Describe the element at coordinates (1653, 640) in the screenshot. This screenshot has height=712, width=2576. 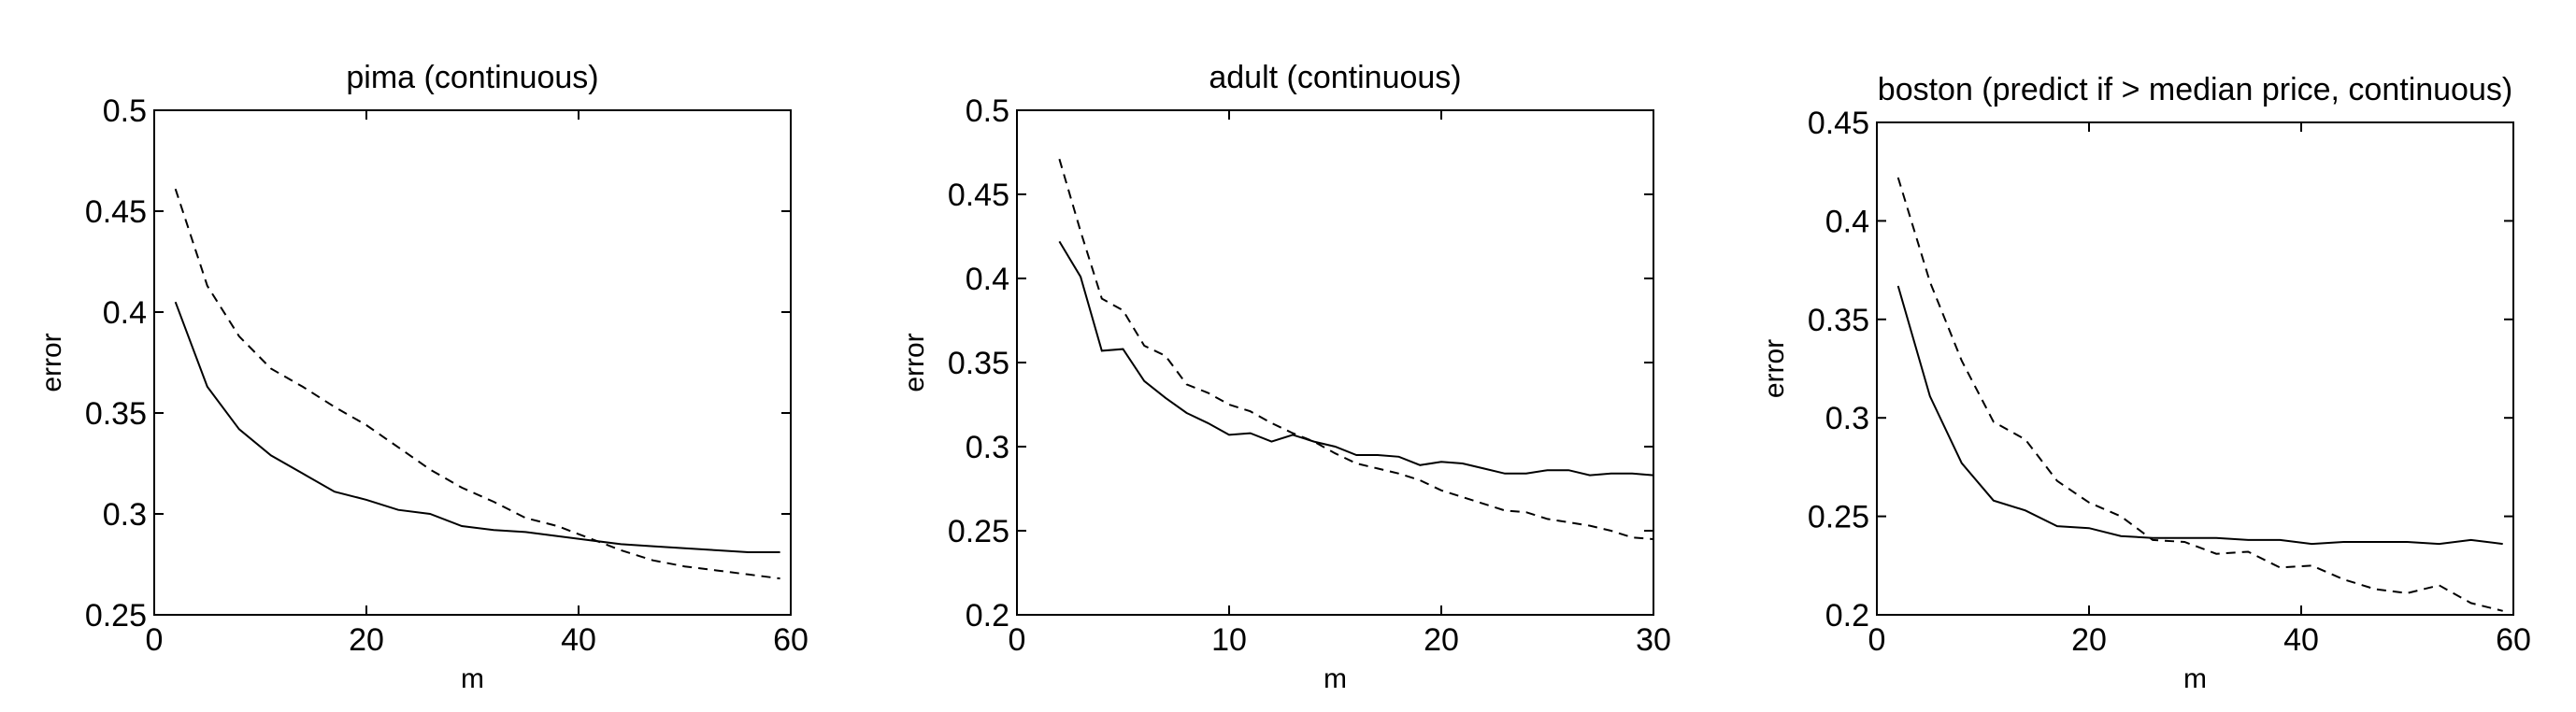
I see `x-tick-label: 30` at that location.